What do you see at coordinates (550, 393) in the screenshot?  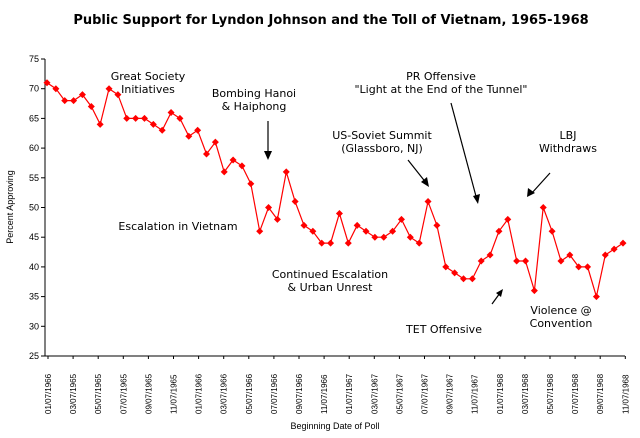 I see `x-tick-label: 05/07/1968` at bounding box center [550, 393].